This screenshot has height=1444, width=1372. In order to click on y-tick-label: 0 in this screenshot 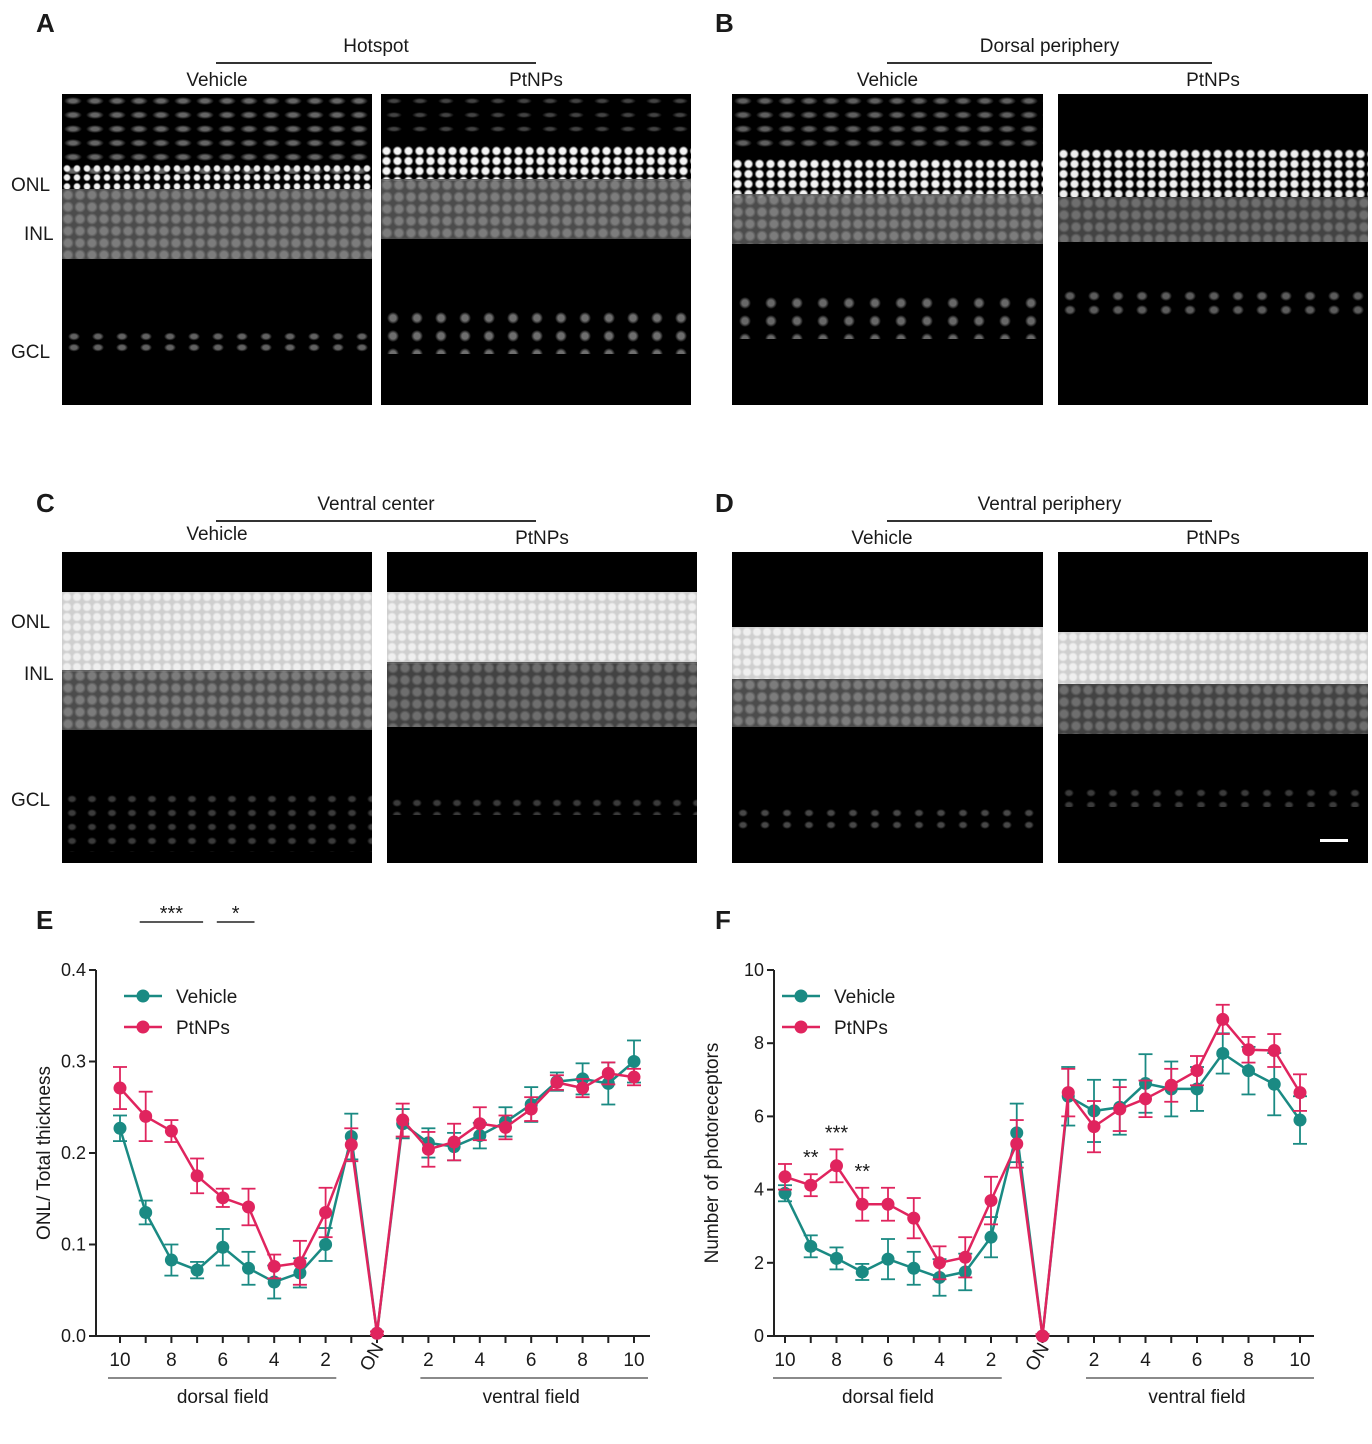, I will do `click(759, 1336)`.